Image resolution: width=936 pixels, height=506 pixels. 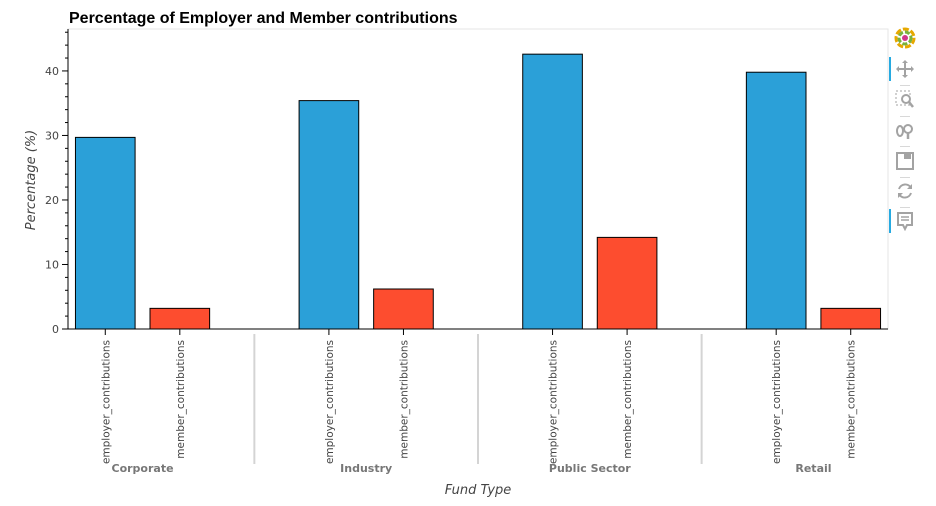 I want to click on y-axis-label: Percentage (%), so click(x=31, y=180).